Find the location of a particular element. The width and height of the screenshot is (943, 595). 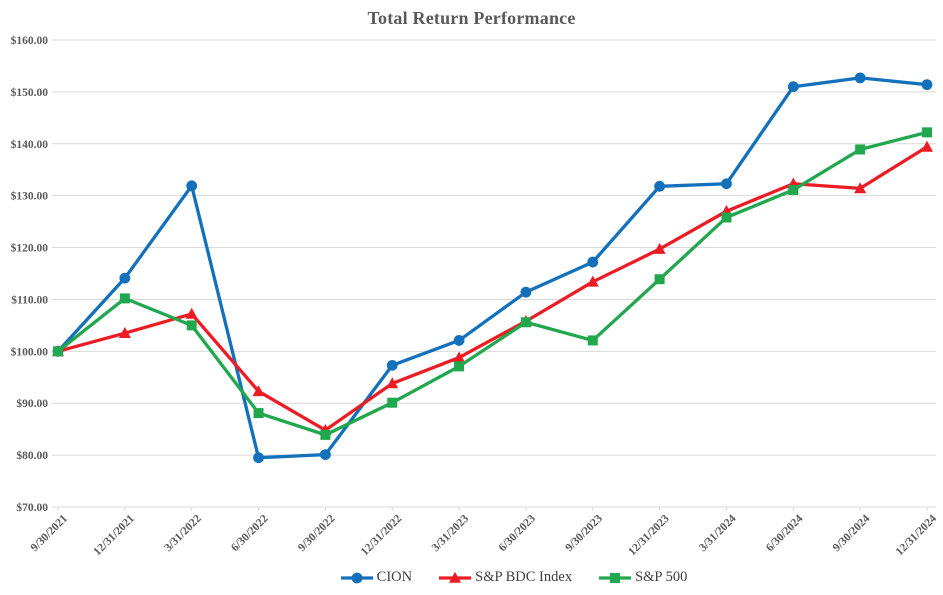

x-axis-tick-label: 12/31/2023 is located at coordinates (649, 535).